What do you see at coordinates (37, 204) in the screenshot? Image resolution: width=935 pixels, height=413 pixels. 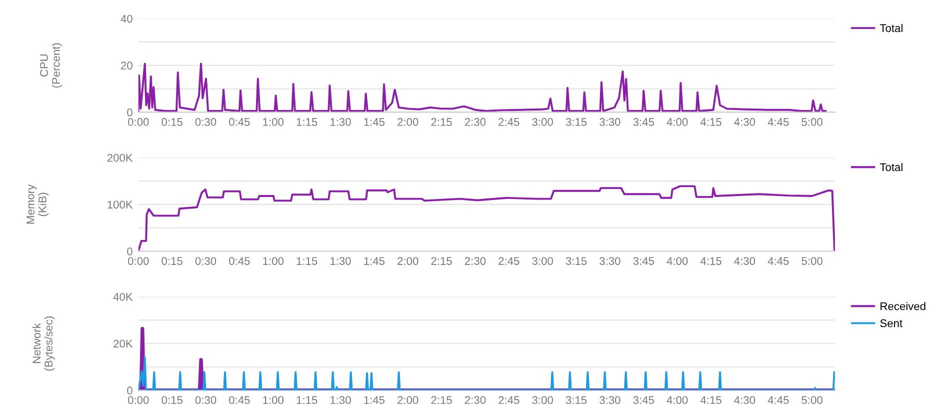 I see `y-axis-title: Memory (KiB)` at bounding box center [37, 204].